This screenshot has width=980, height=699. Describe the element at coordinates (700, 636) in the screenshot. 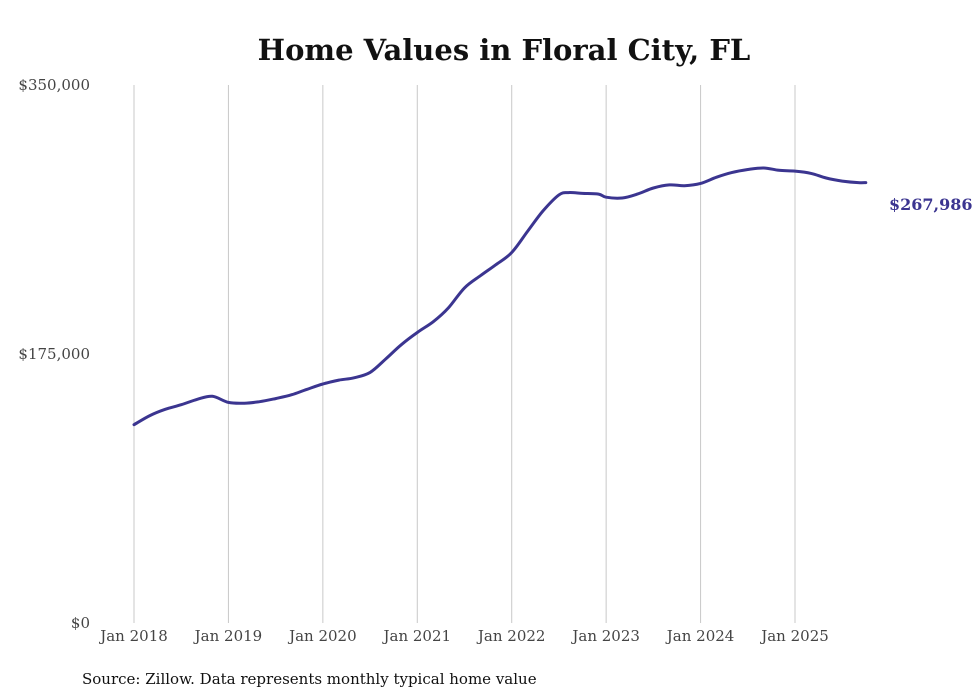

I see `x-tick-label: Jan 2024` at that location.